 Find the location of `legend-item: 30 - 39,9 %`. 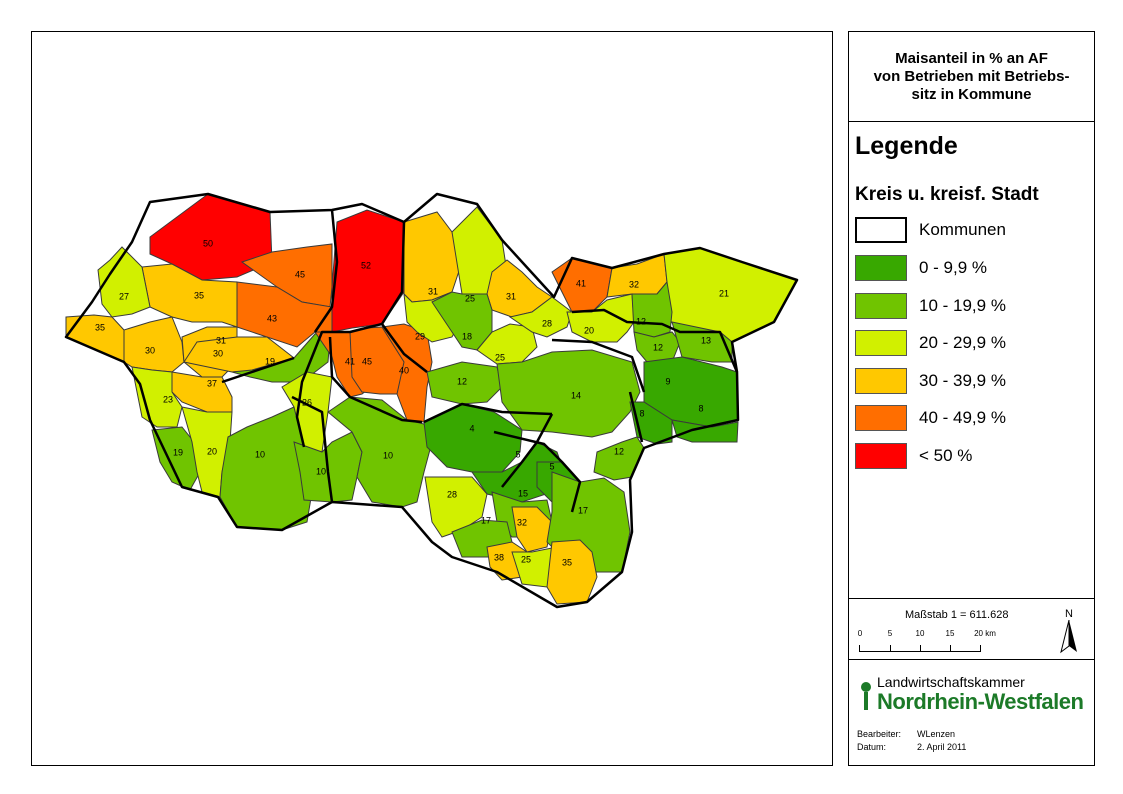

legend-item: 30 - 39,9 % is located at coordinates (930, 381).